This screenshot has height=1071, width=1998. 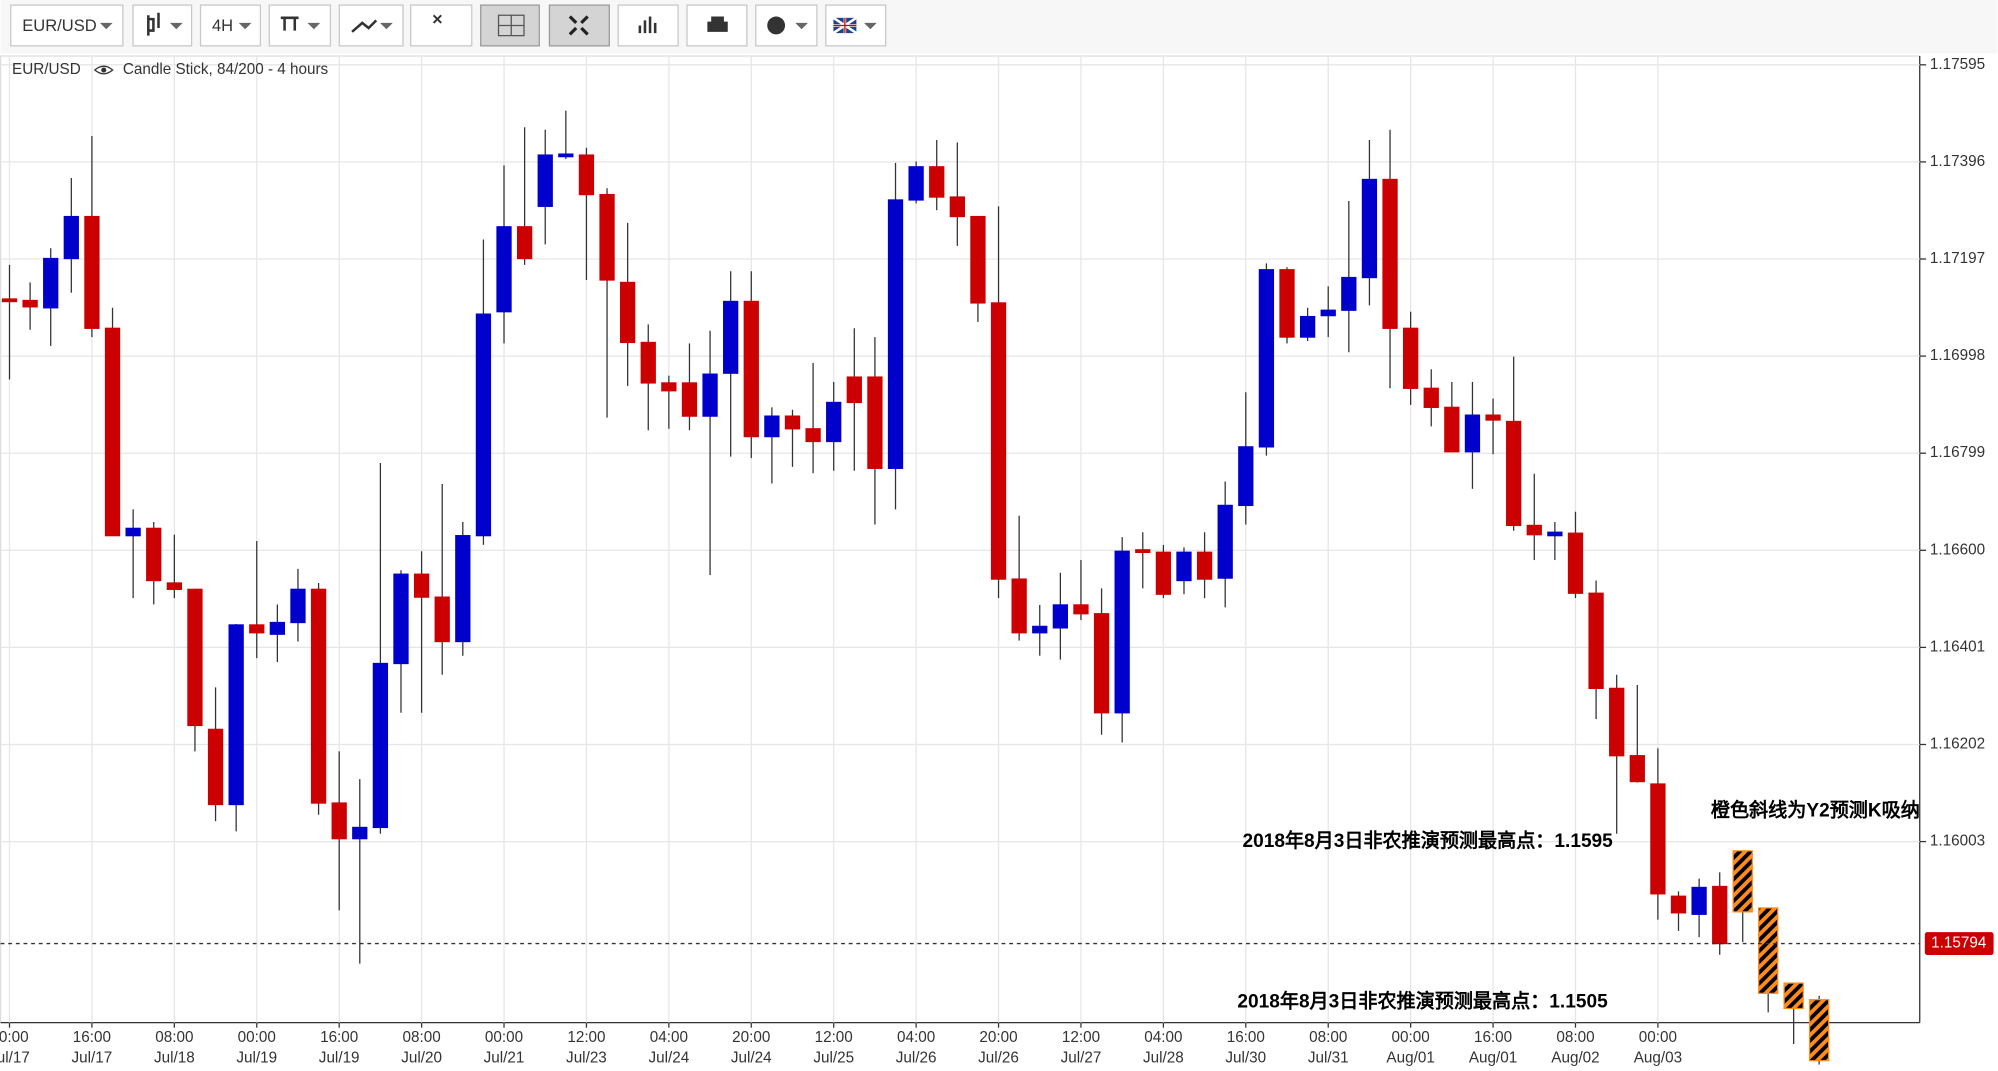 What do you see at coordinates (289, 23) in the screenshot?
I see `indicator-icon` at bounding box center [289, 23].